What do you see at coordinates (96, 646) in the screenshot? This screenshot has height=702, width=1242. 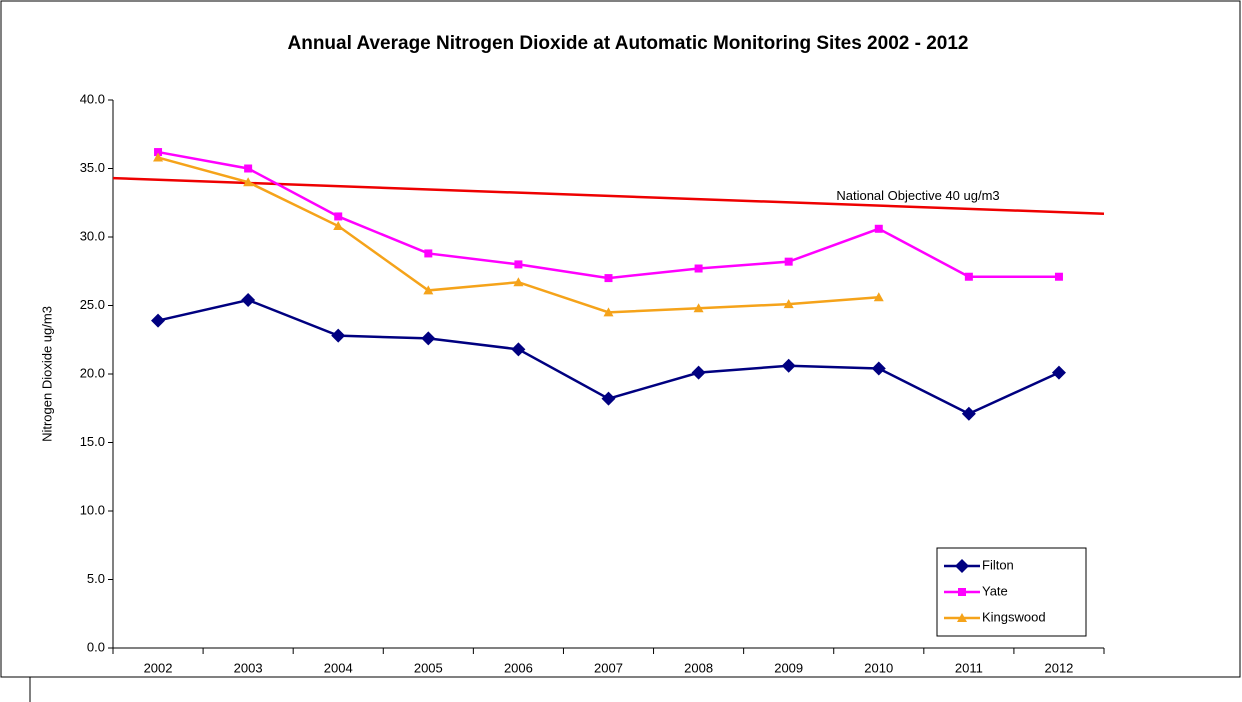 I see `y-tick-label: 0.0` at bounding box center [96, 646].